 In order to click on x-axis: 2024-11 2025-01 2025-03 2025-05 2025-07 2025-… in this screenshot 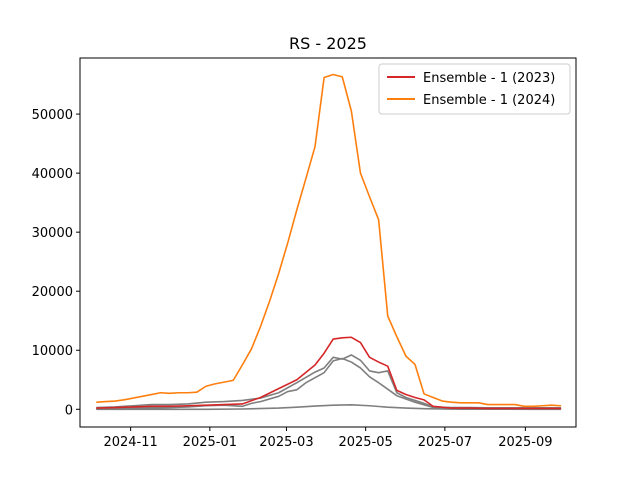, I will do `click(328, 438)`.